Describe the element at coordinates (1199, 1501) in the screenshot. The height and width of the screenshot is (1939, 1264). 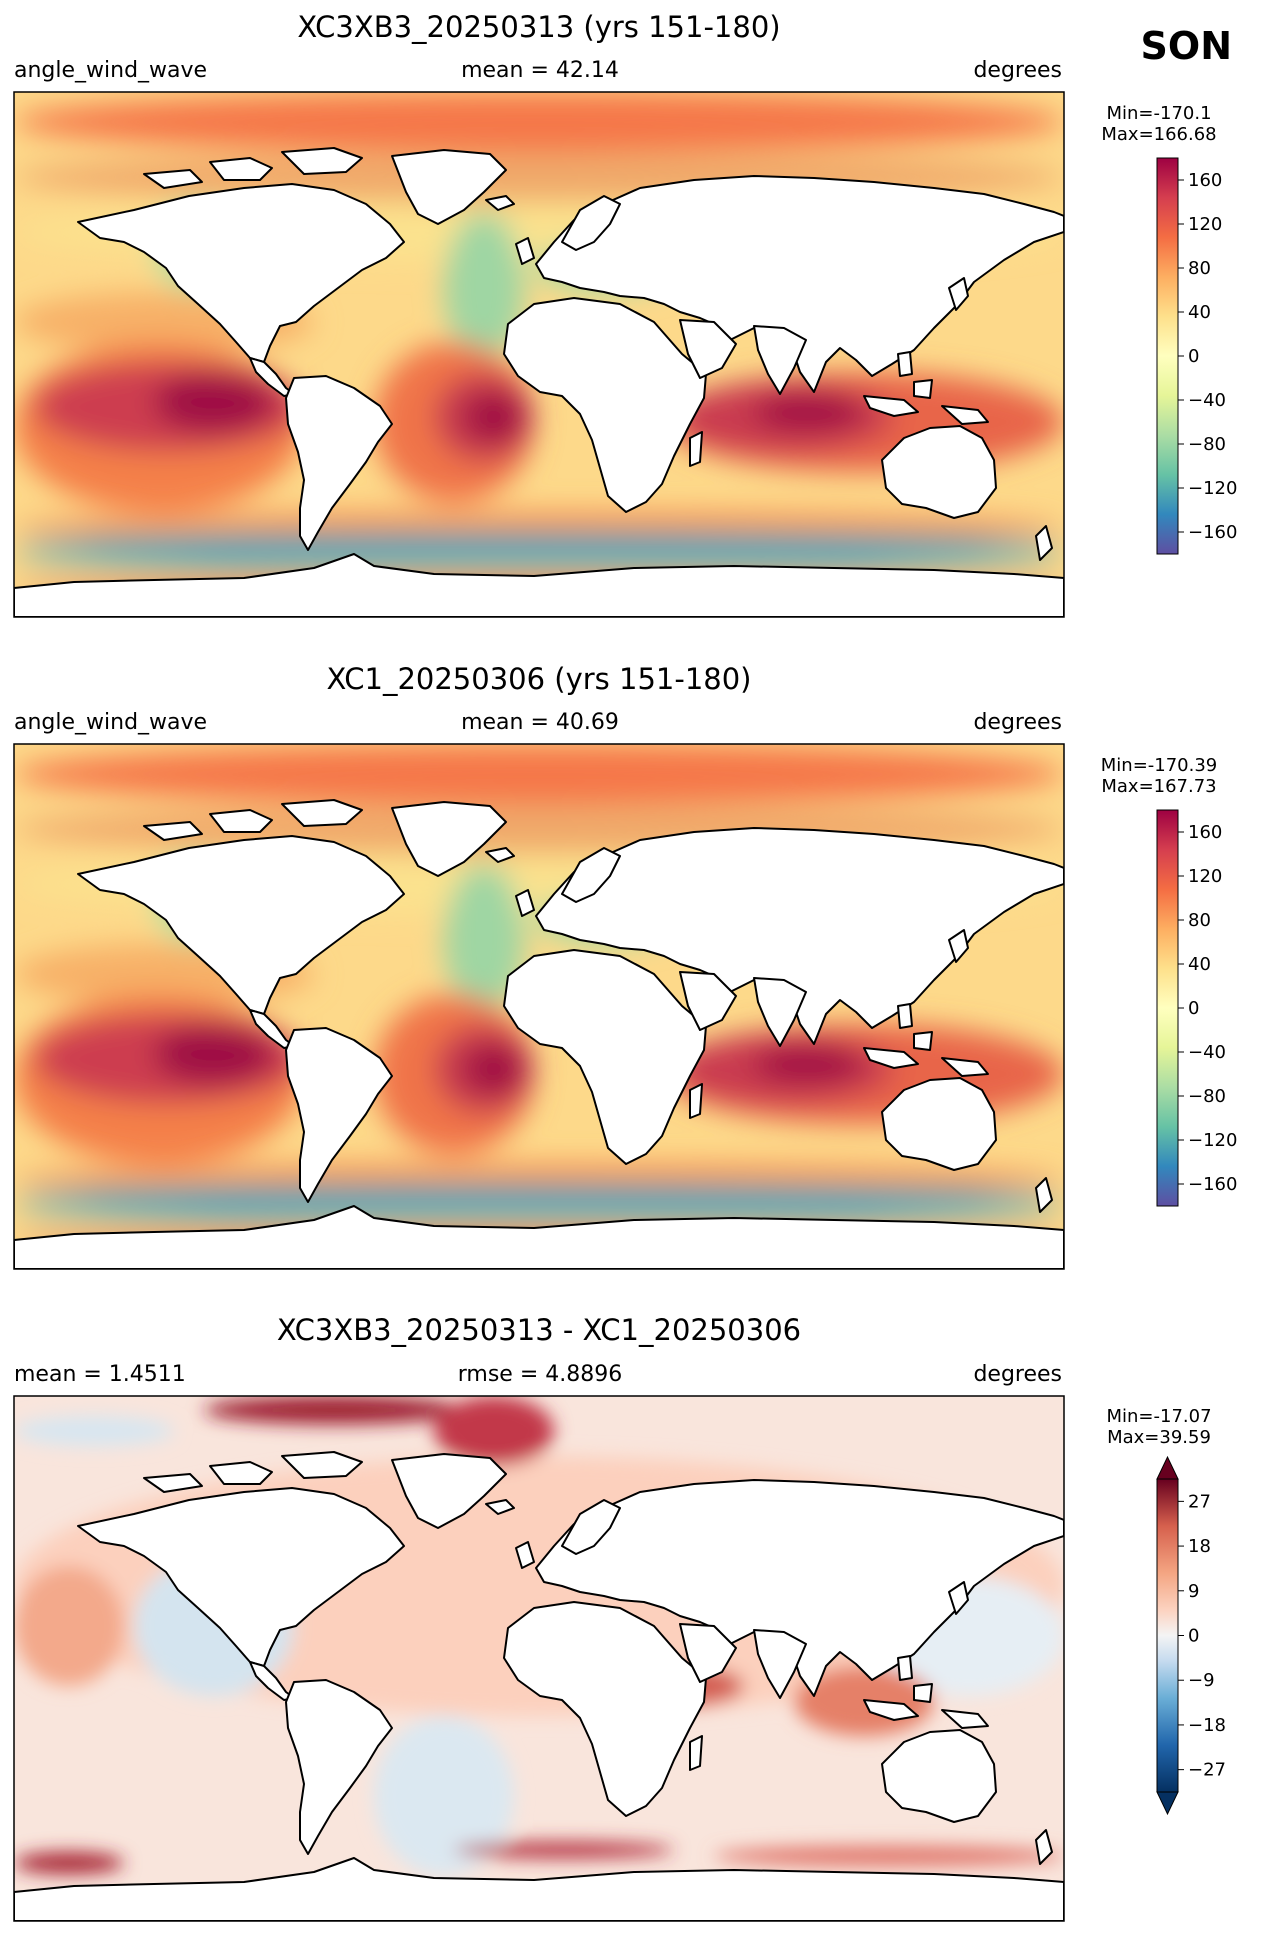
I see `colorbar-tick-label: 27` at that location.